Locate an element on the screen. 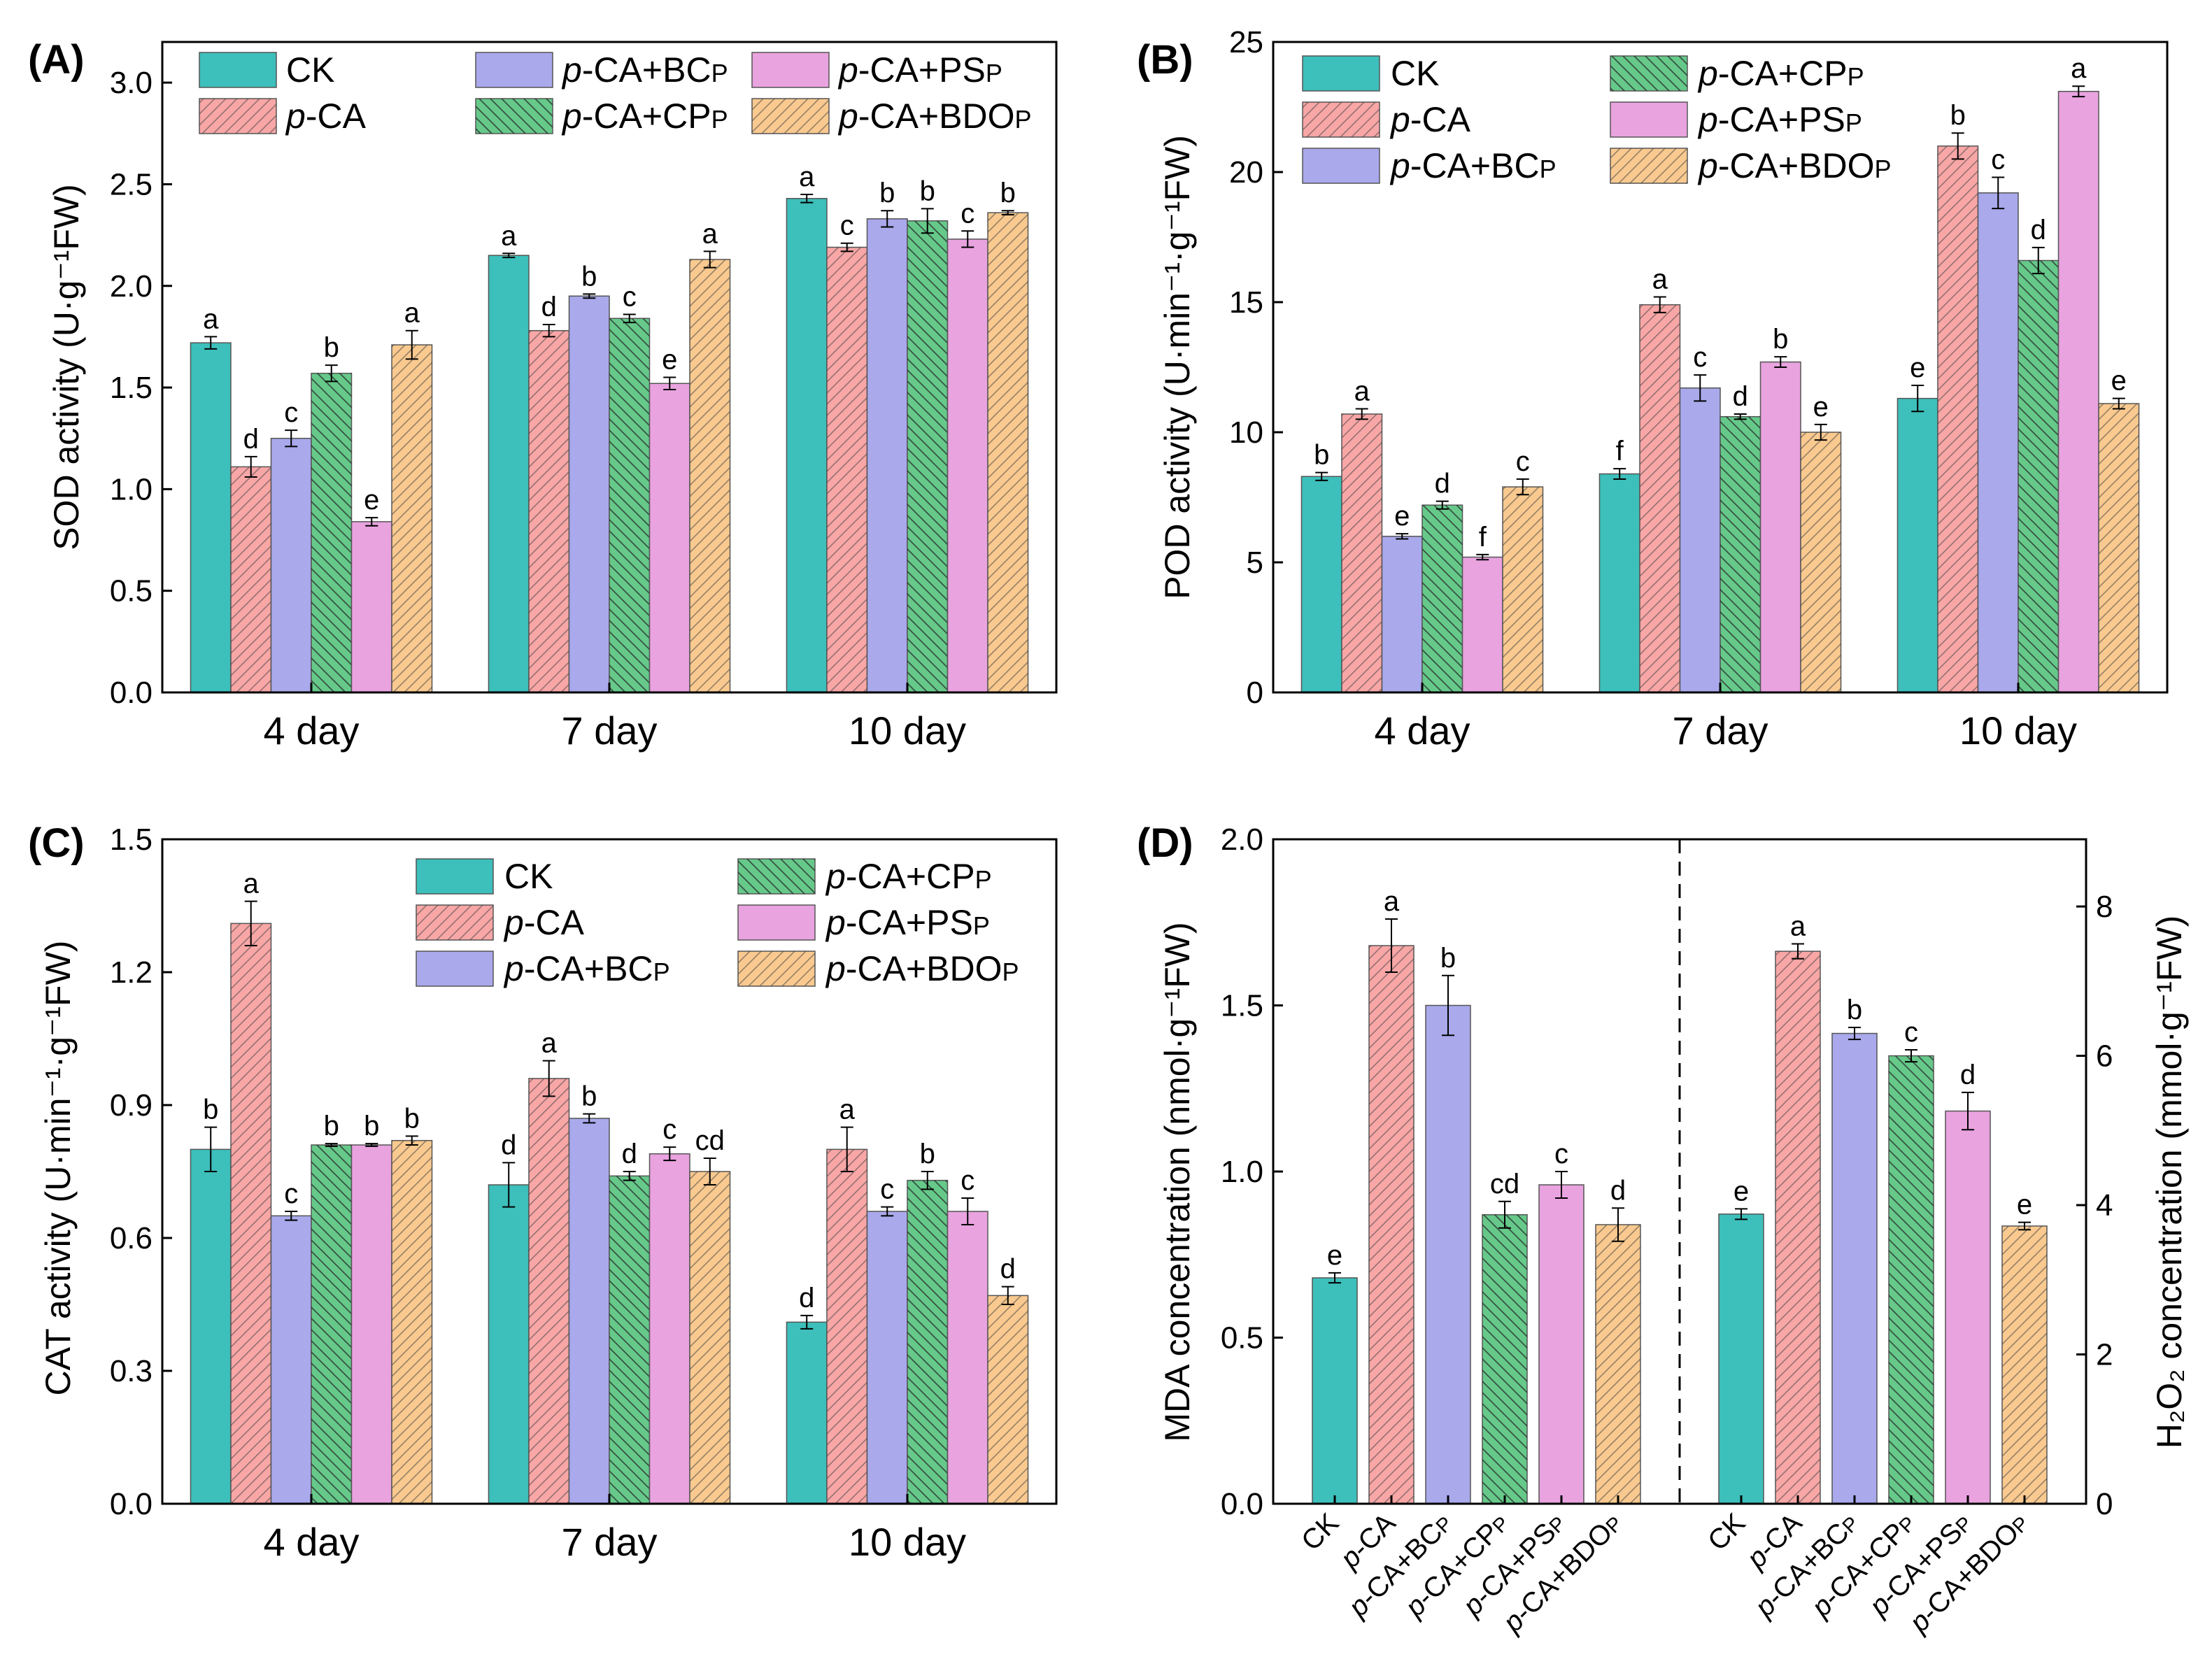  sig-letter-a-bdo-2: b is located at coordinates (1008, 193).